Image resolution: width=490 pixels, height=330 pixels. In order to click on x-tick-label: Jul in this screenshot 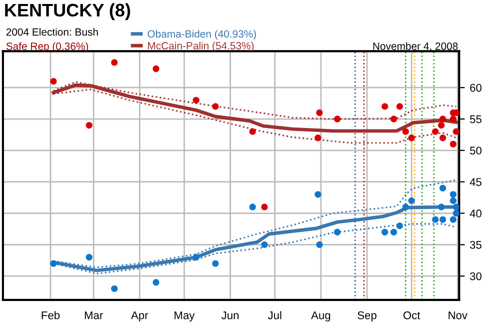, I will do `click(275, 315)`.